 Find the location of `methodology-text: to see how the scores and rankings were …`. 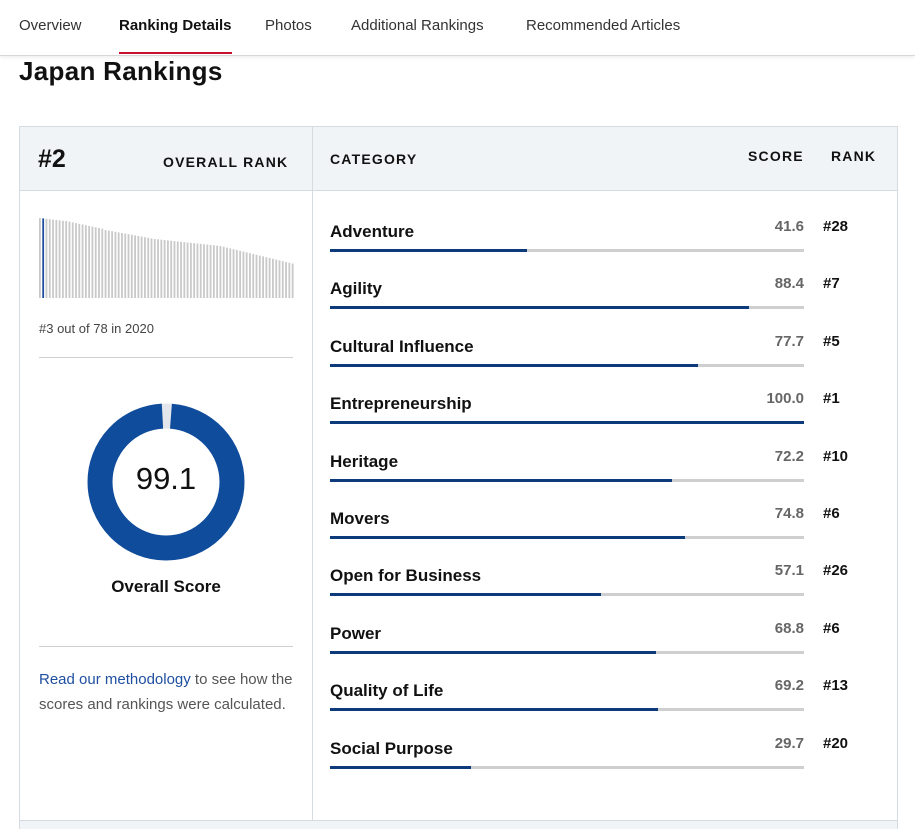

methodology-text: to see how the scores and rankings were … is located at coordinates (166, 692).